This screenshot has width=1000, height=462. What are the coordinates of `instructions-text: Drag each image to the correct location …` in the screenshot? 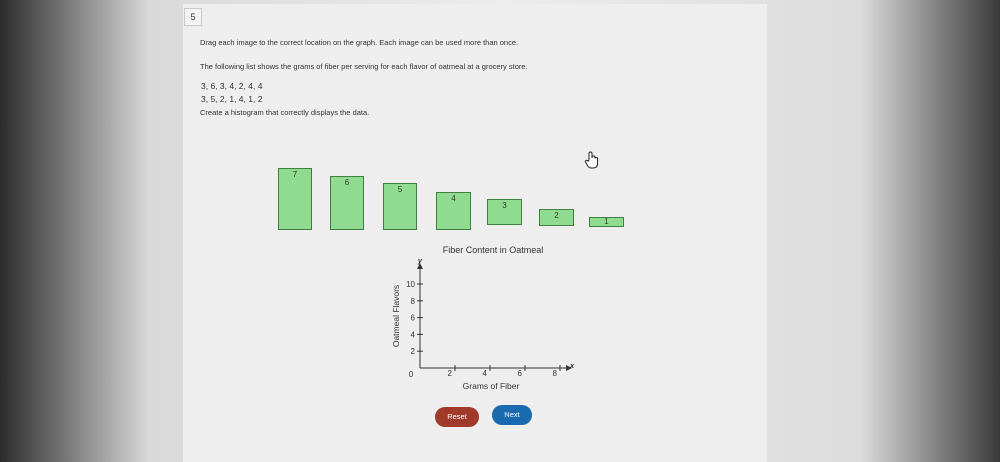 It's located at (359, 42).